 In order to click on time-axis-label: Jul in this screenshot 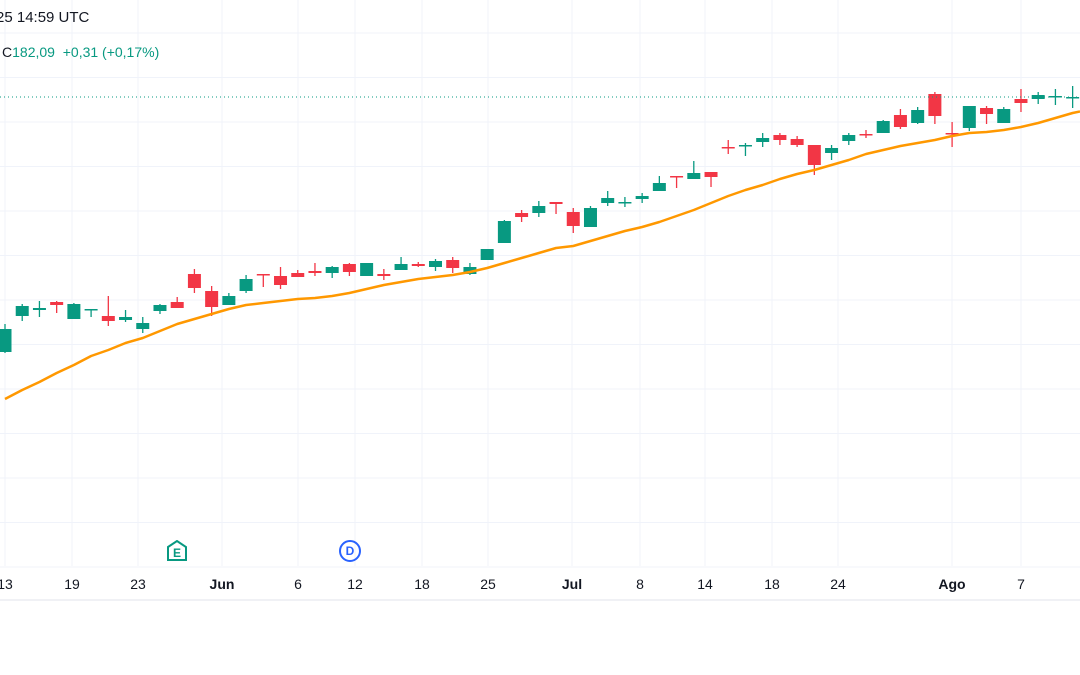, I will do `click(572, 584)`.